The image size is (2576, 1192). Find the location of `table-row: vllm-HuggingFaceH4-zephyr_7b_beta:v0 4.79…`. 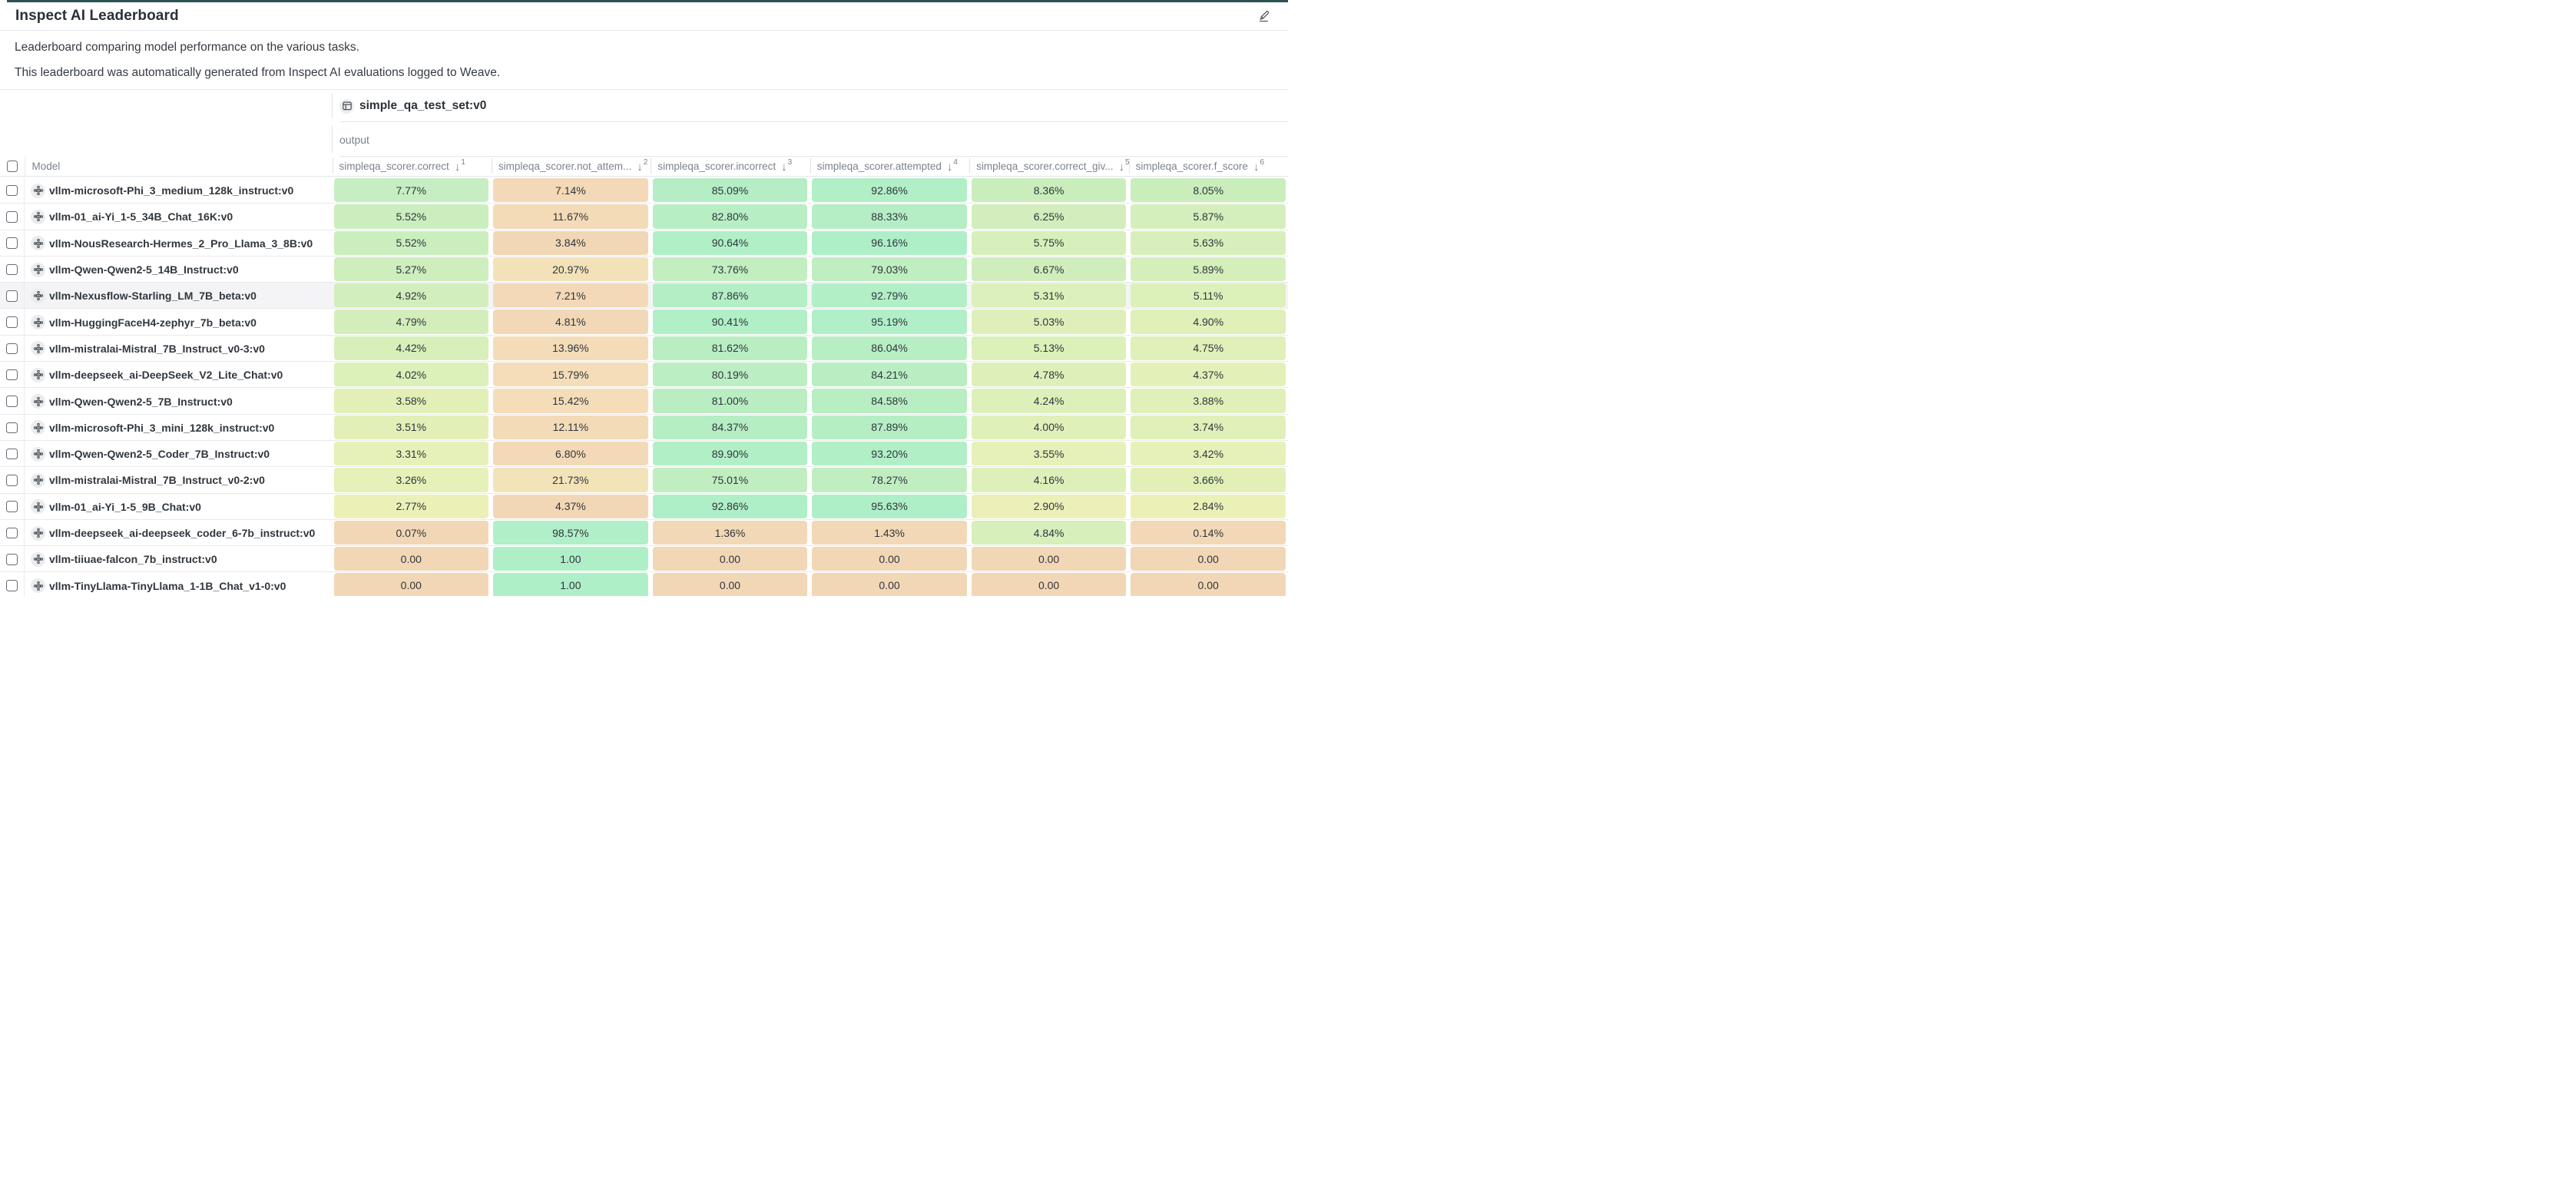

table-row: vllm-HuggingFaceH4-zephyr_7b_beta:v0 4.79… is located at coordinates (644, 322).